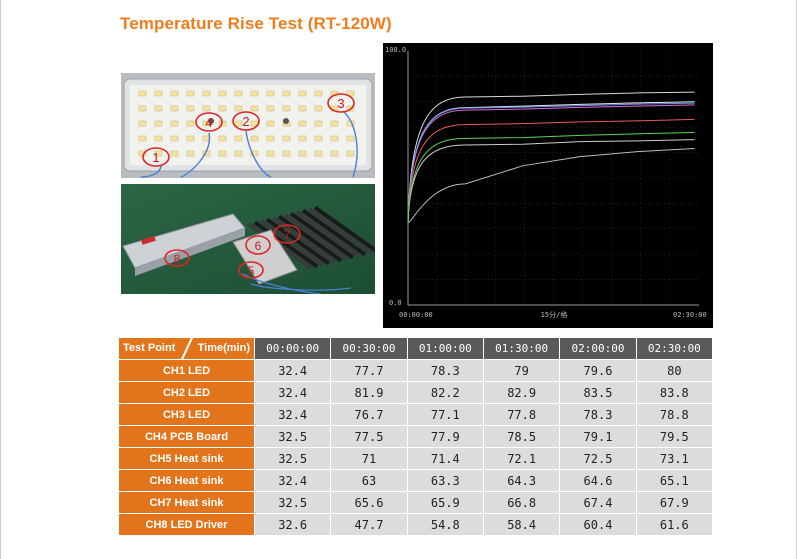  Describe the element at coordinates (369, 414) in the screenshot. I see `table-cell: 76.7` at that location.